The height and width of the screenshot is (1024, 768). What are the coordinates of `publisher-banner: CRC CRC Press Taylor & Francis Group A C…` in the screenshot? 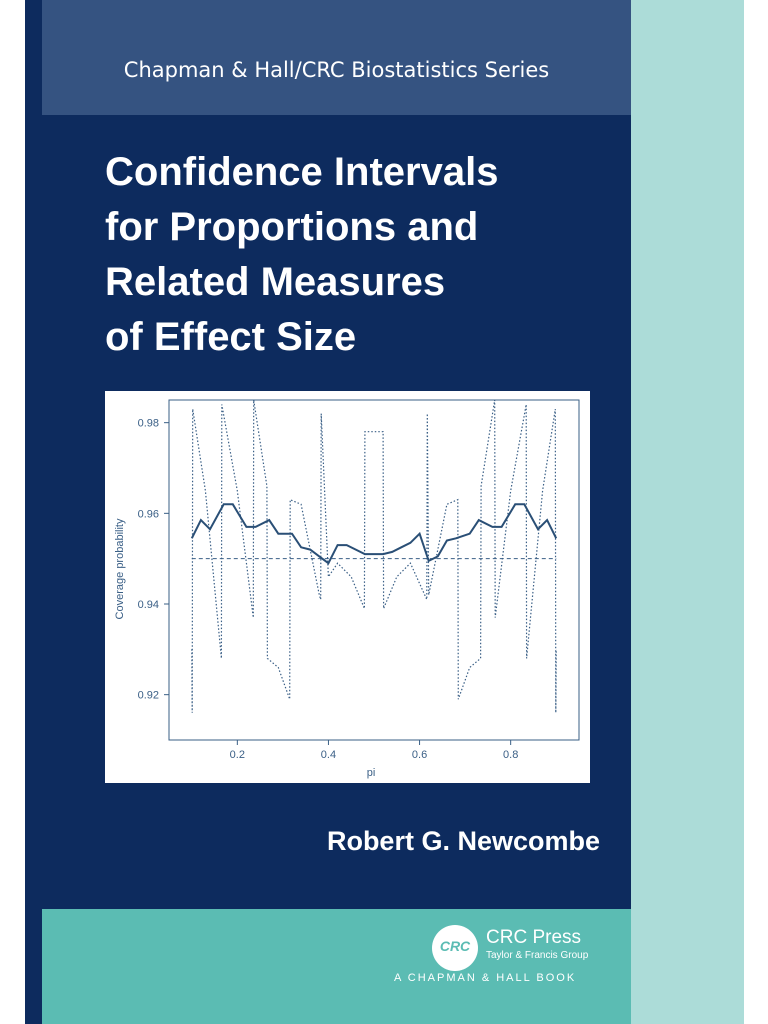 It's located at (336, 966).